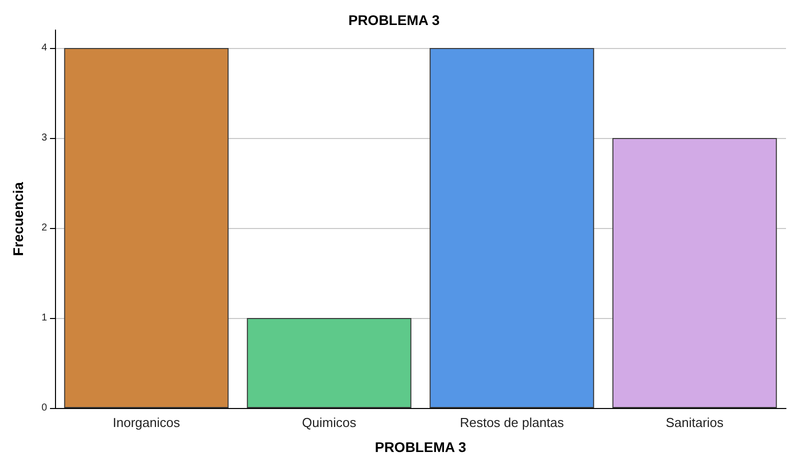 The height and width of the screenshot is (463, 788). Describe the element at coordinates (44, 228) in the screenshot. I see `y-tick-label: 2` at that location.